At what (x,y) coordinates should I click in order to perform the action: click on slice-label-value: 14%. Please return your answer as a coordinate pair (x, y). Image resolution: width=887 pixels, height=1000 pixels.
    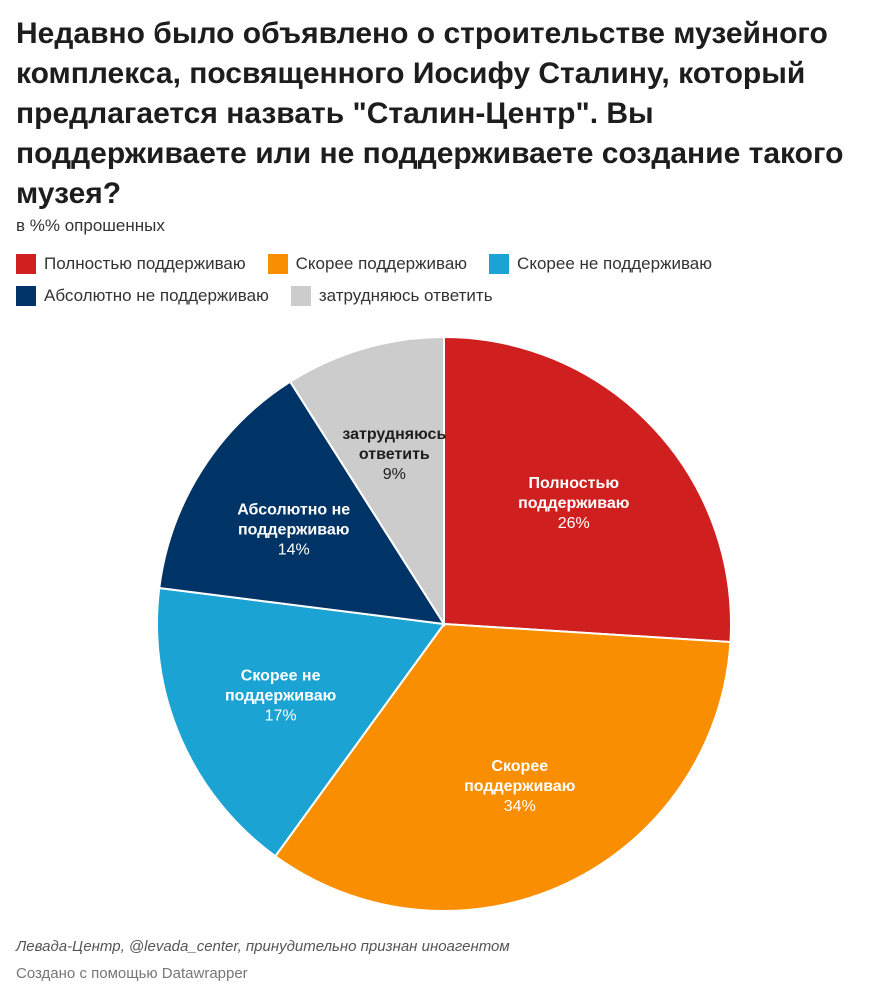
    Looking at the image, I should click on (294, 550).